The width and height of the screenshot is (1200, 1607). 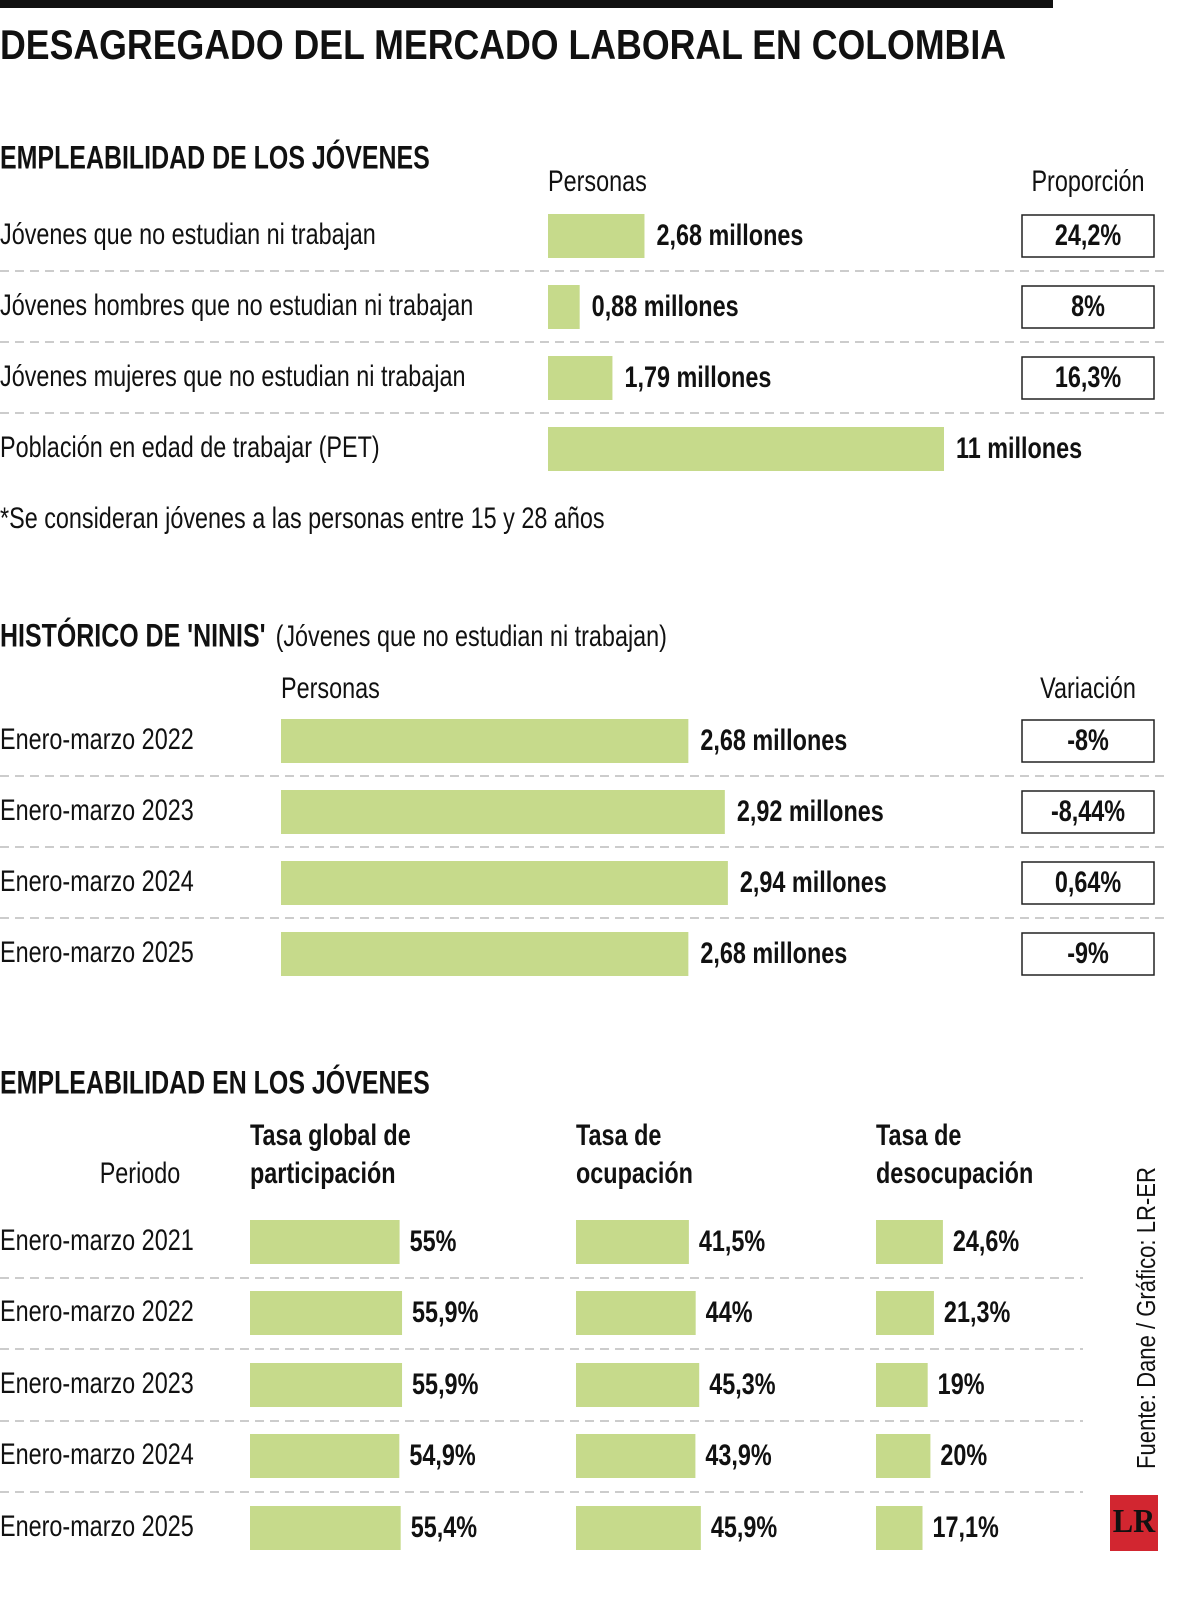 I want to click on value-label: 45,3%, so click(x=742, y=1383).